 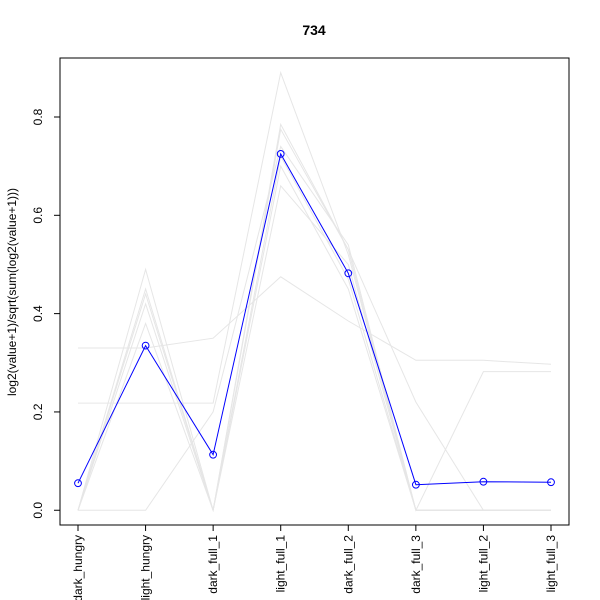 I want to click on background-series-line, so click(x=315, y=320).